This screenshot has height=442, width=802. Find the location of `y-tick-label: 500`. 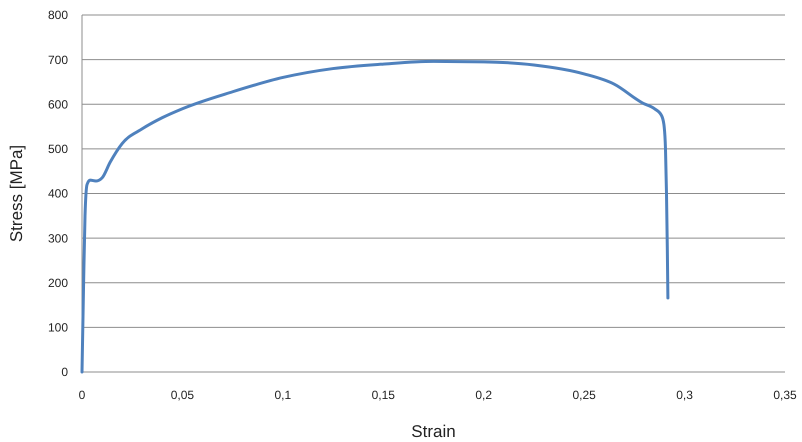

y-tick-label: 500 is located at coordinates (58, 149).